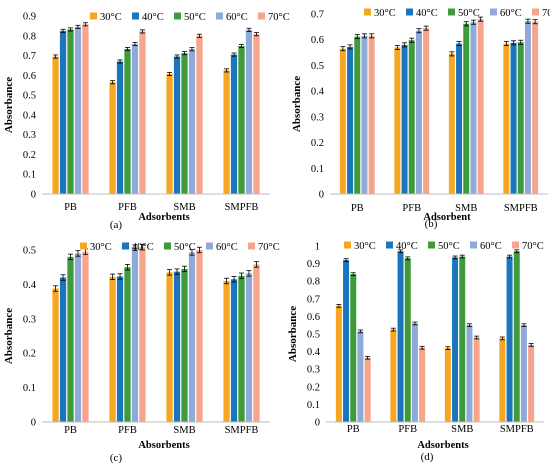  Describe the element at coordinates (317, 15) in the screenshot. I see `y-tick-label: 0.7` at that location.